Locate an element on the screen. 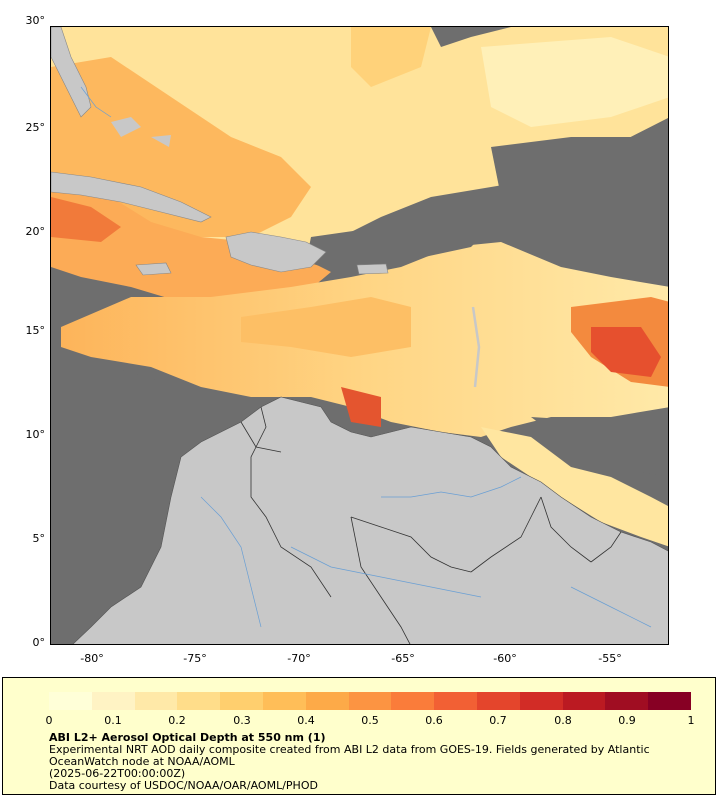  colorbar-label: 0.6 is located at coordinates (434, 720).